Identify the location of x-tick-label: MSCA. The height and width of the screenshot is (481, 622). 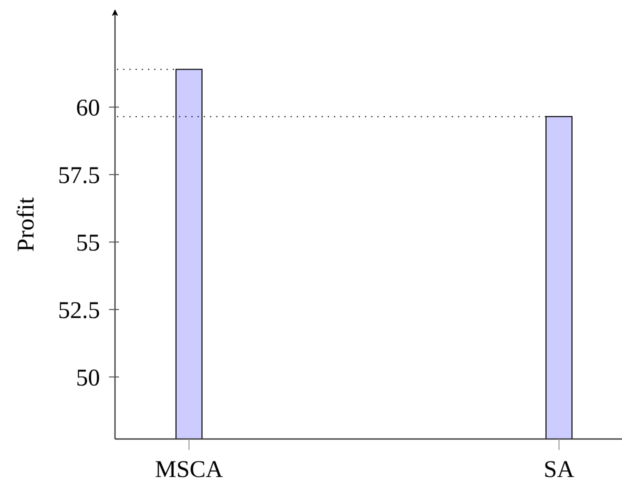
(189, 469).